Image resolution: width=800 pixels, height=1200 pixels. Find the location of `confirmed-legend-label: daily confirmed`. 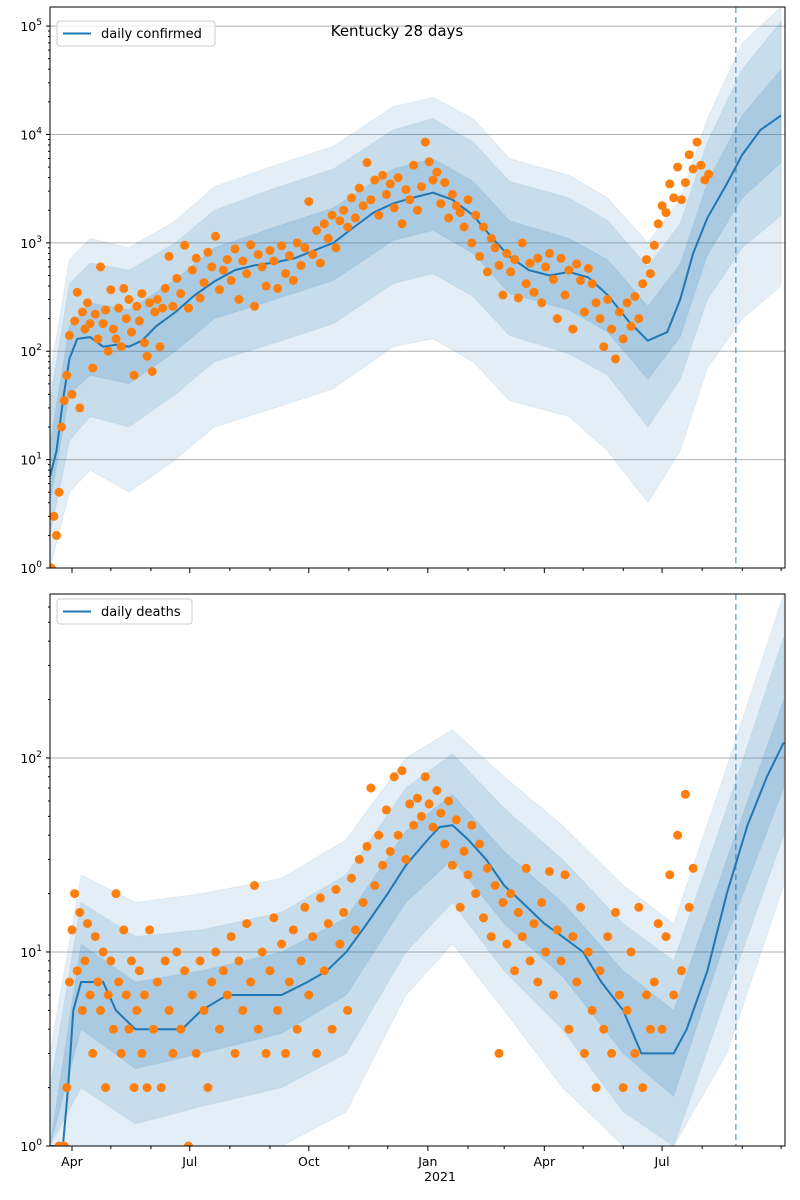

confirmed-legend-label: daily confirmed is located at coordinates (151, 34).